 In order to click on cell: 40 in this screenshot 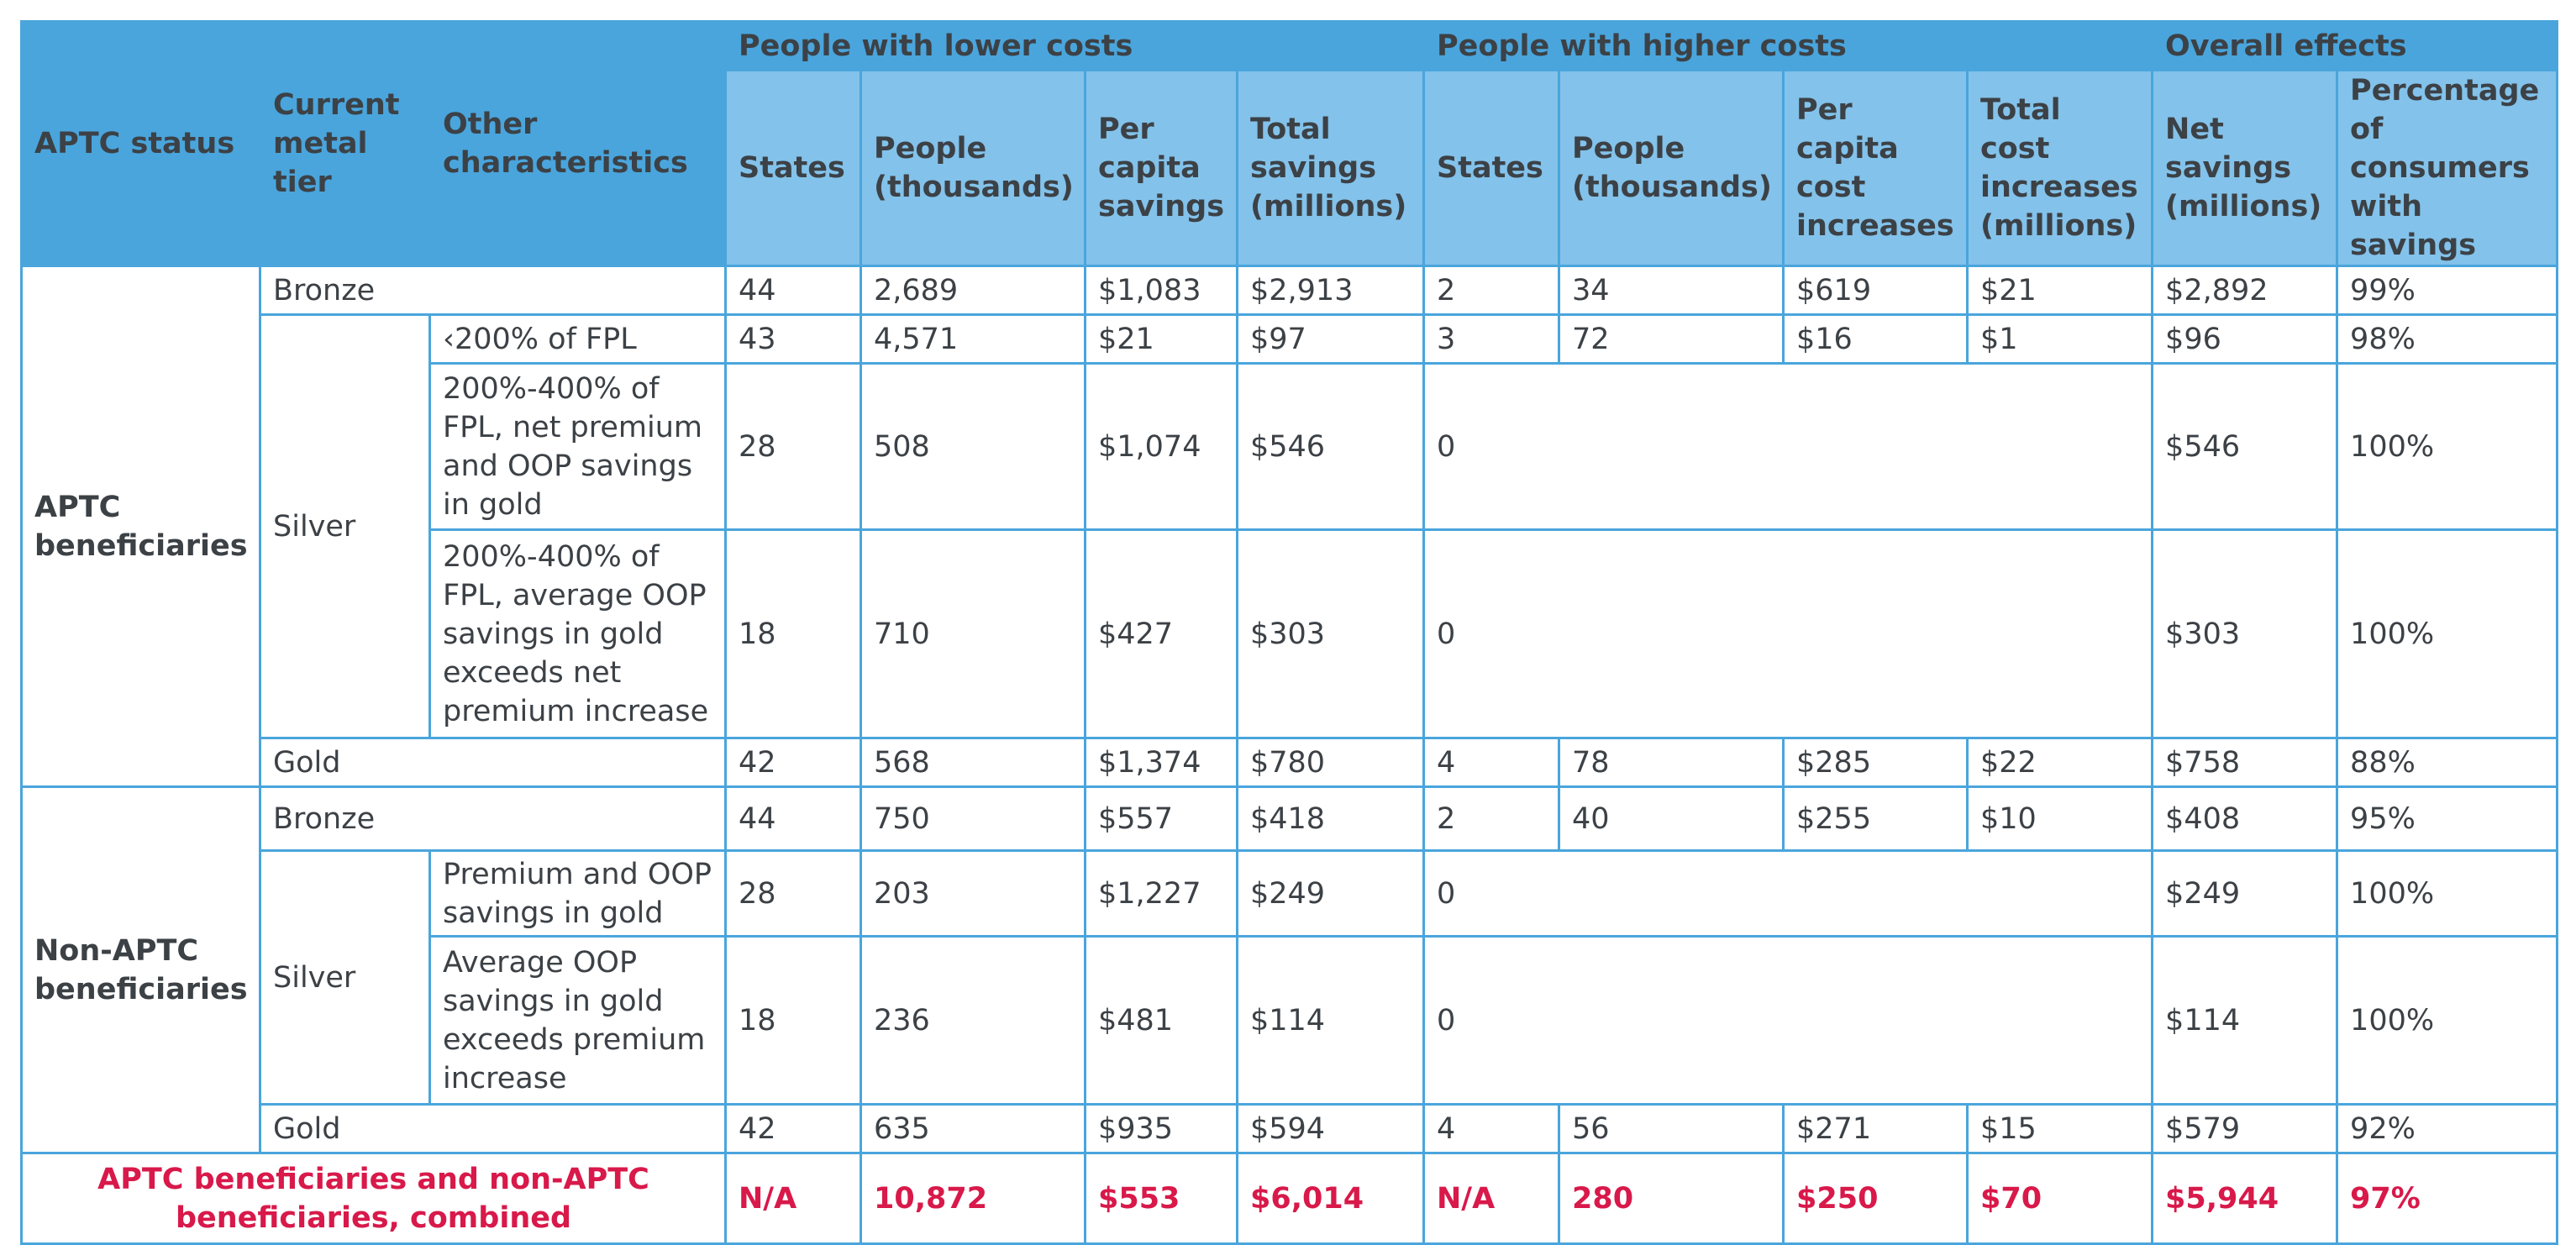, I will do `click(1671, 819)`.